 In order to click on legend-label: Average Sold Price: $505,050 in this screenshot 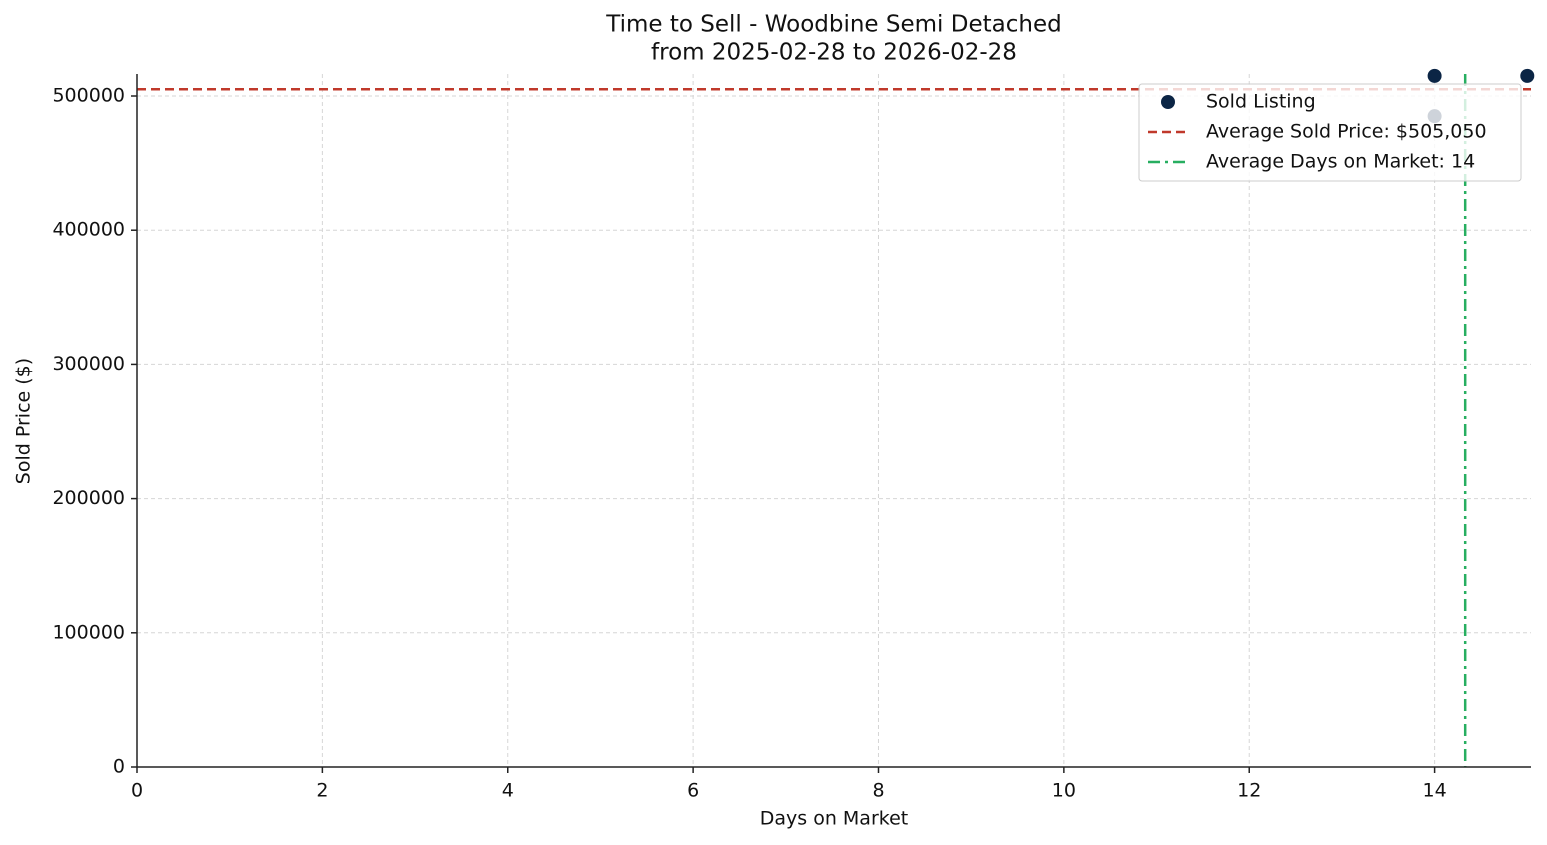, I will do `click(1346, 132)`.